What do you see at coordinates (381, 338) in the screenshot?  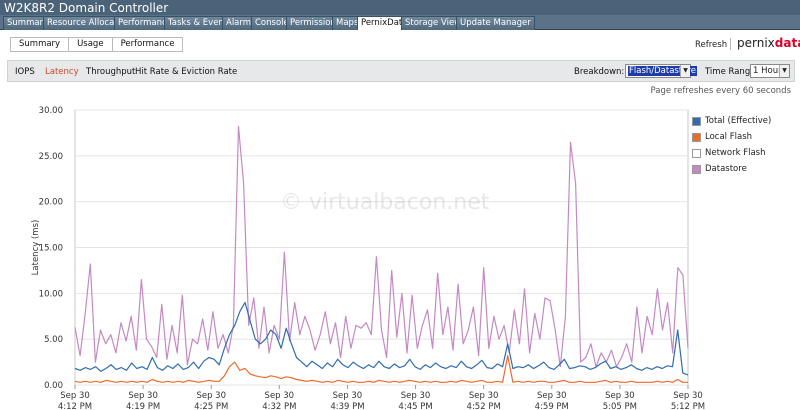 I see `series-line-total` at bounding box center [381, 338].